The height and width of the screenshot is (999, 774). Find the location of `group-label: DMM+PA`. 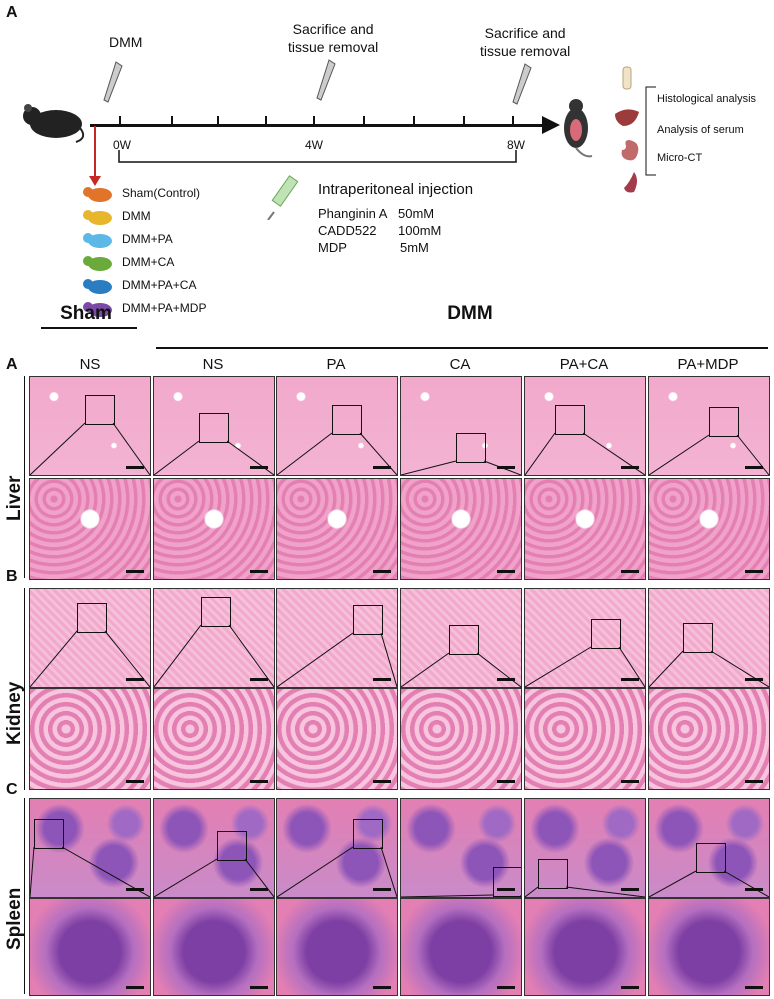

group-label: DMM+PA is located at coordinates (147, 239).